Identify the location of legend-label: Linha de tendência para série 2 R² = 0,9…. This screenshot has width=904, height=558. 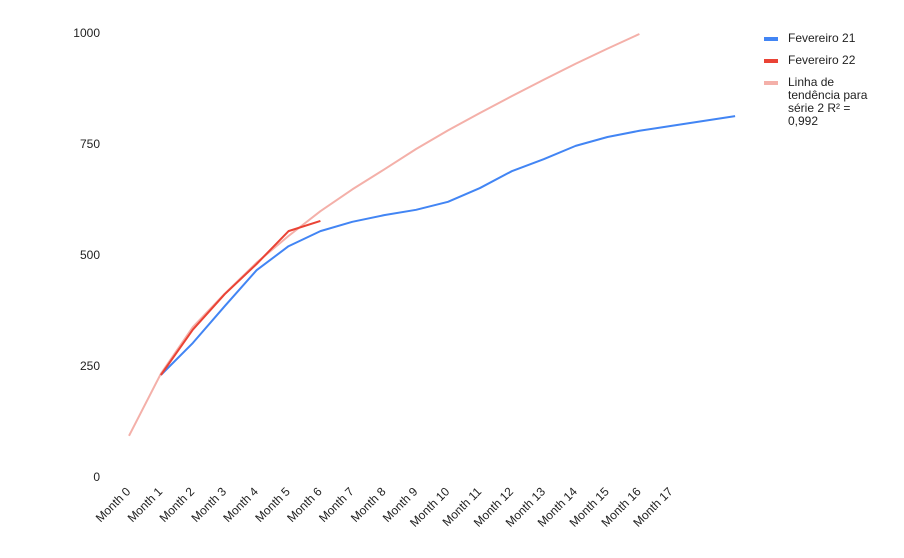
(828, 101).